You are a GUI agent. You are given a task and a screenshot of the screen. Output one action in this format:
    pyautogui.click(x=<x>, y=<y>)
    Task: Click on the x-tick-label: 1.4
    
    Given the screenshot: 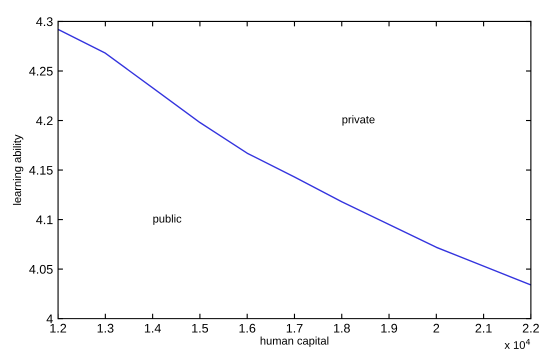 What is the action you would take?
    pyautogui.click(x=152, y=328)
    